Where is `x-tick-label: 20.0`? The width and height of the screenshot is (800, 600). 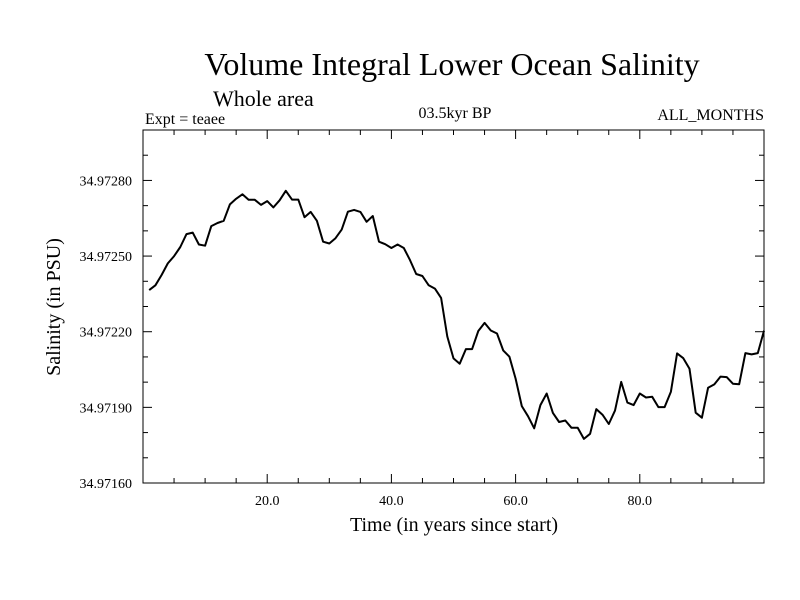
x-tick-label: 20.0 is located at coordinates (267, 501).